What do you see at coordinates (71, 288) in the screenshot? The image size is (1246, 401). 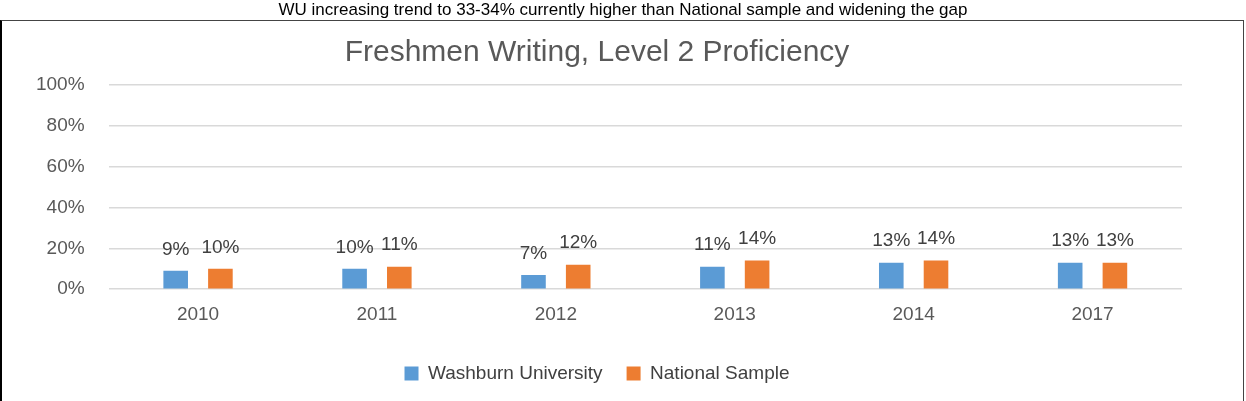 I see `y-tick-label: 0%` at bounding box center [71, 288].